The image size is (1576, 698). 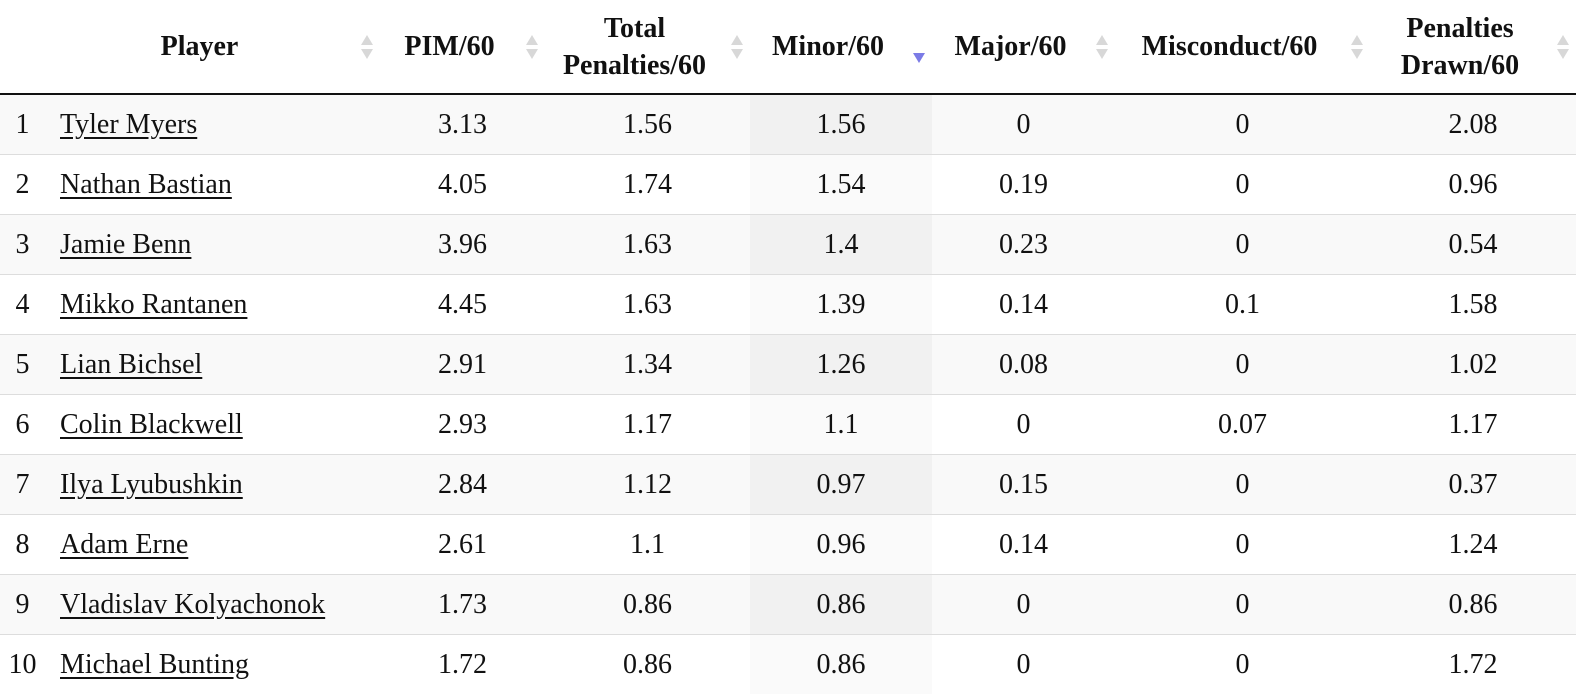 What do you see at coordinates (462, 484) in the screenshot?
I see `stat-cell: 2.84` at bounding box center [462, 484].